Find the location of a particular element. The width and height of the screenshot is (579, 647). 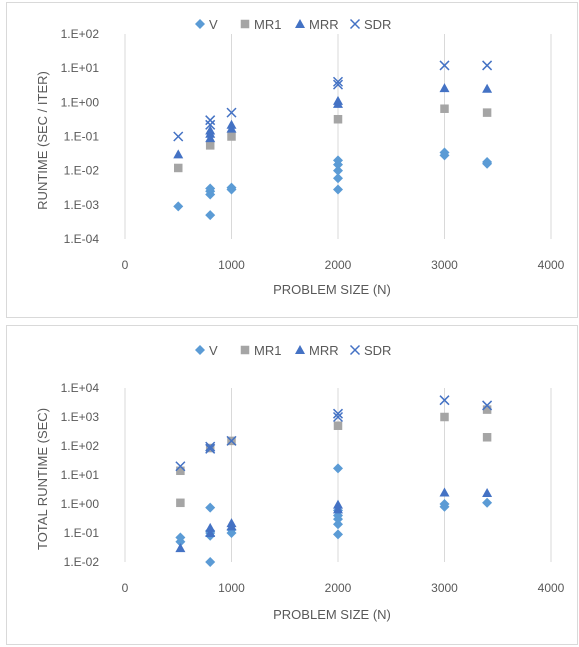

y-axis-title: TOTAL RUNTIME (SEC) is located at coordinates (42, 479).